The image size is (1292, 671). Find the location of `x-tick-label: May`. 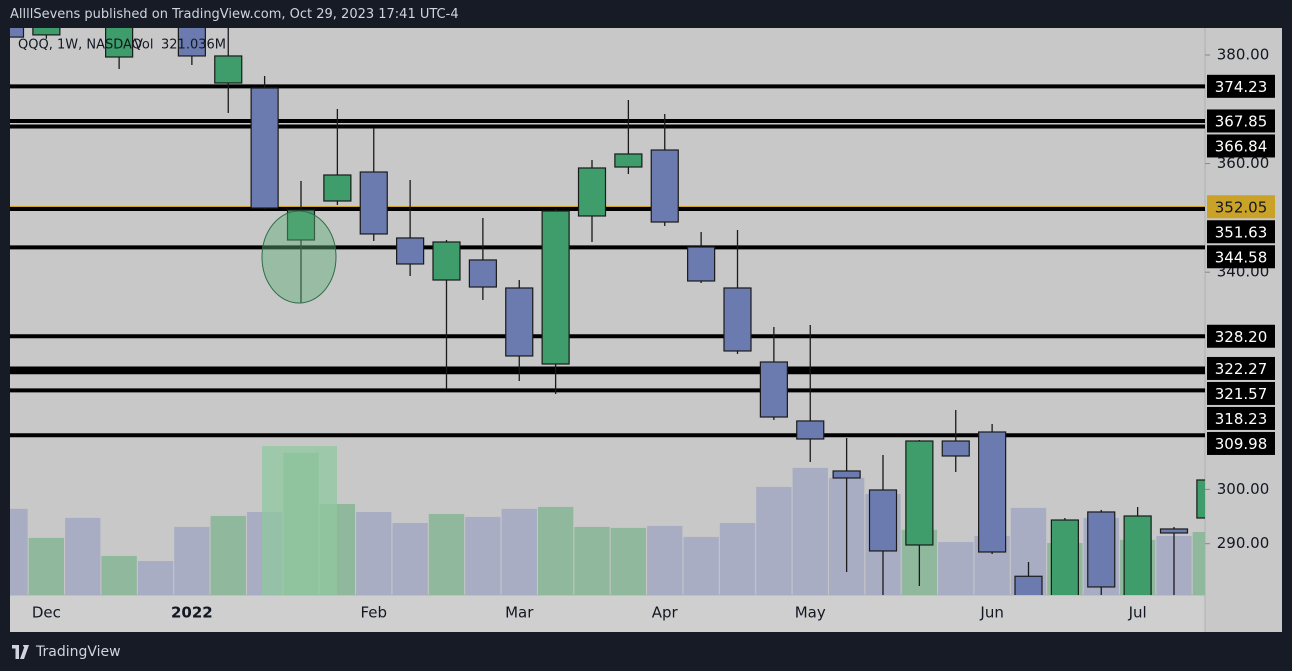

x-tick-label: May is located at coordinates (810, 613).